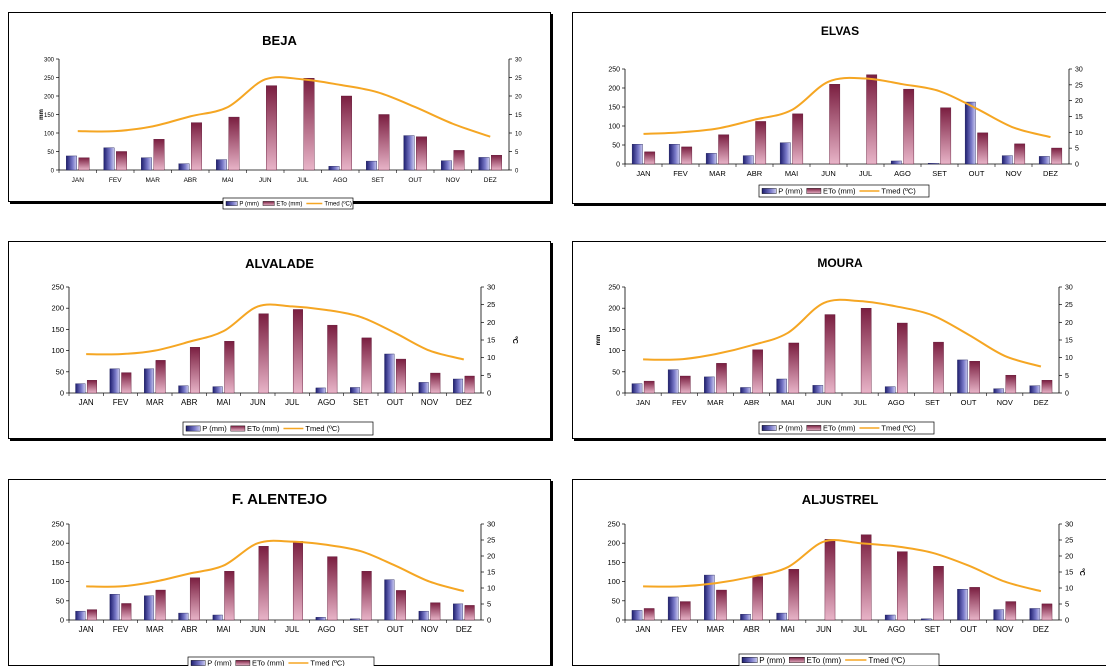 The height and width of the screenshot is (666, 1106). What do you see at coordinates (1079, 133) in the screenshot?
I see `y2-tick-label: 10` at bounding box center [1079, 133].